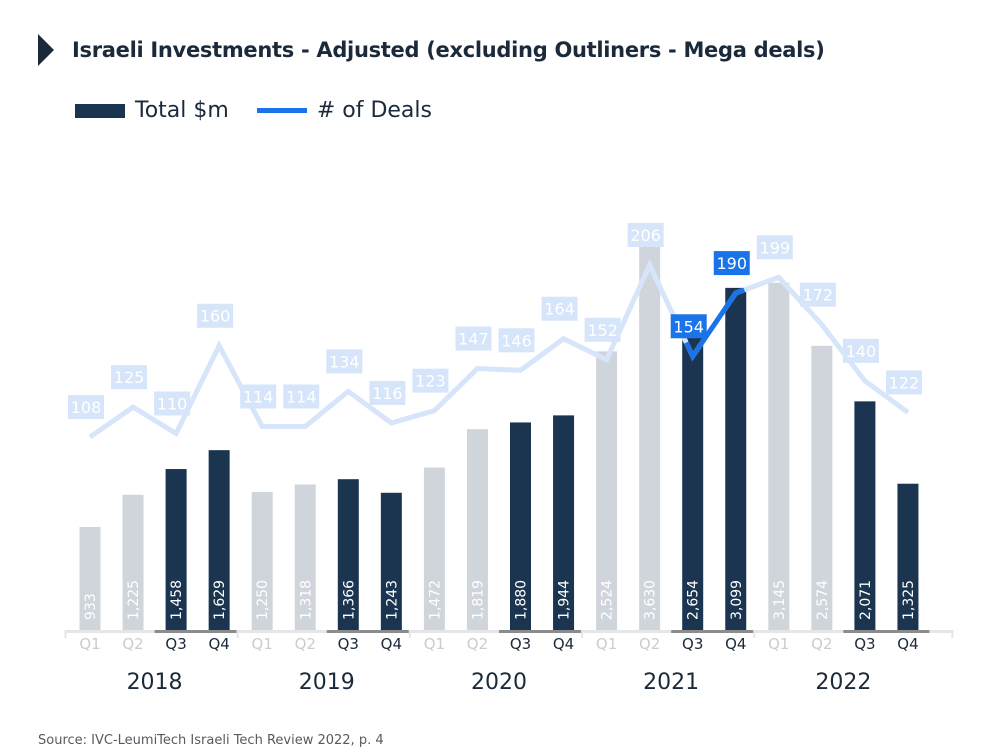 This screenshot has height=750, width=1000. I want to click on deal-value-label: 125, so click(129, 377).